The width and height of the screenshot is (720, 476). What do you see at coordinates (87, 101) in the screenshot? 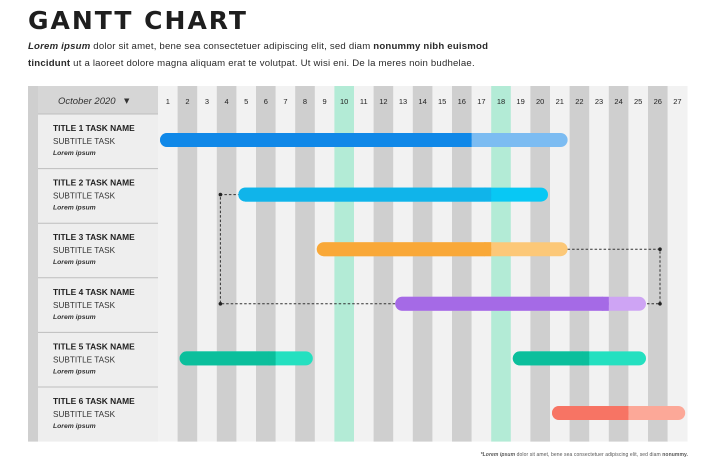
I see `month-label: October 2020` at bounding box center [87, 101].